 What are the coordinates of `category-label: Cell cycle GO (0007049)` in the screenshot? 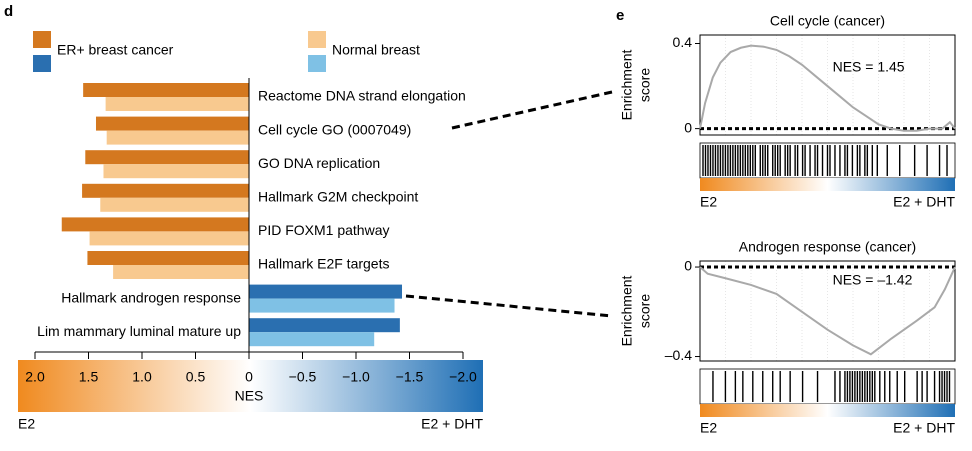 It's located at (334, 129).